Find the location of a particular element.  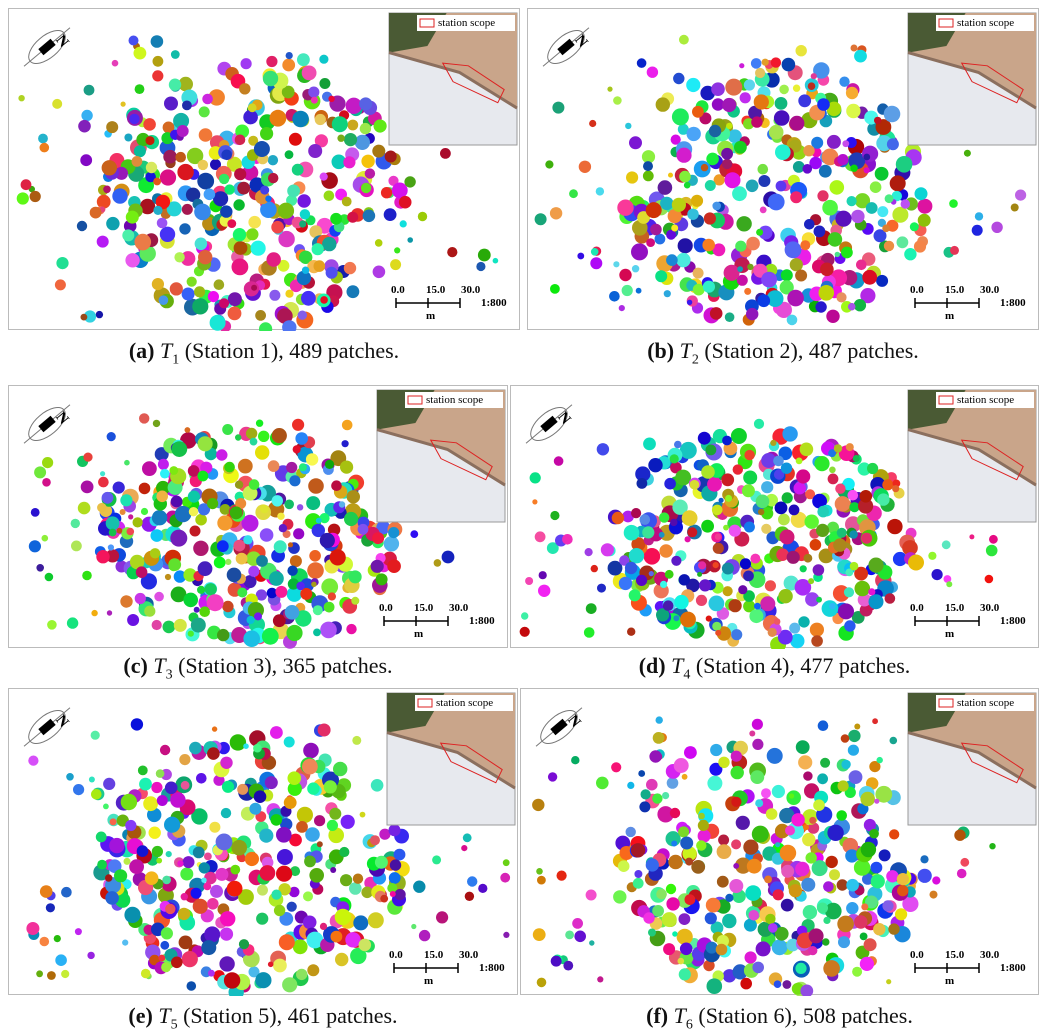

caption-subscript: 2 is located at coordinates (695, 360).